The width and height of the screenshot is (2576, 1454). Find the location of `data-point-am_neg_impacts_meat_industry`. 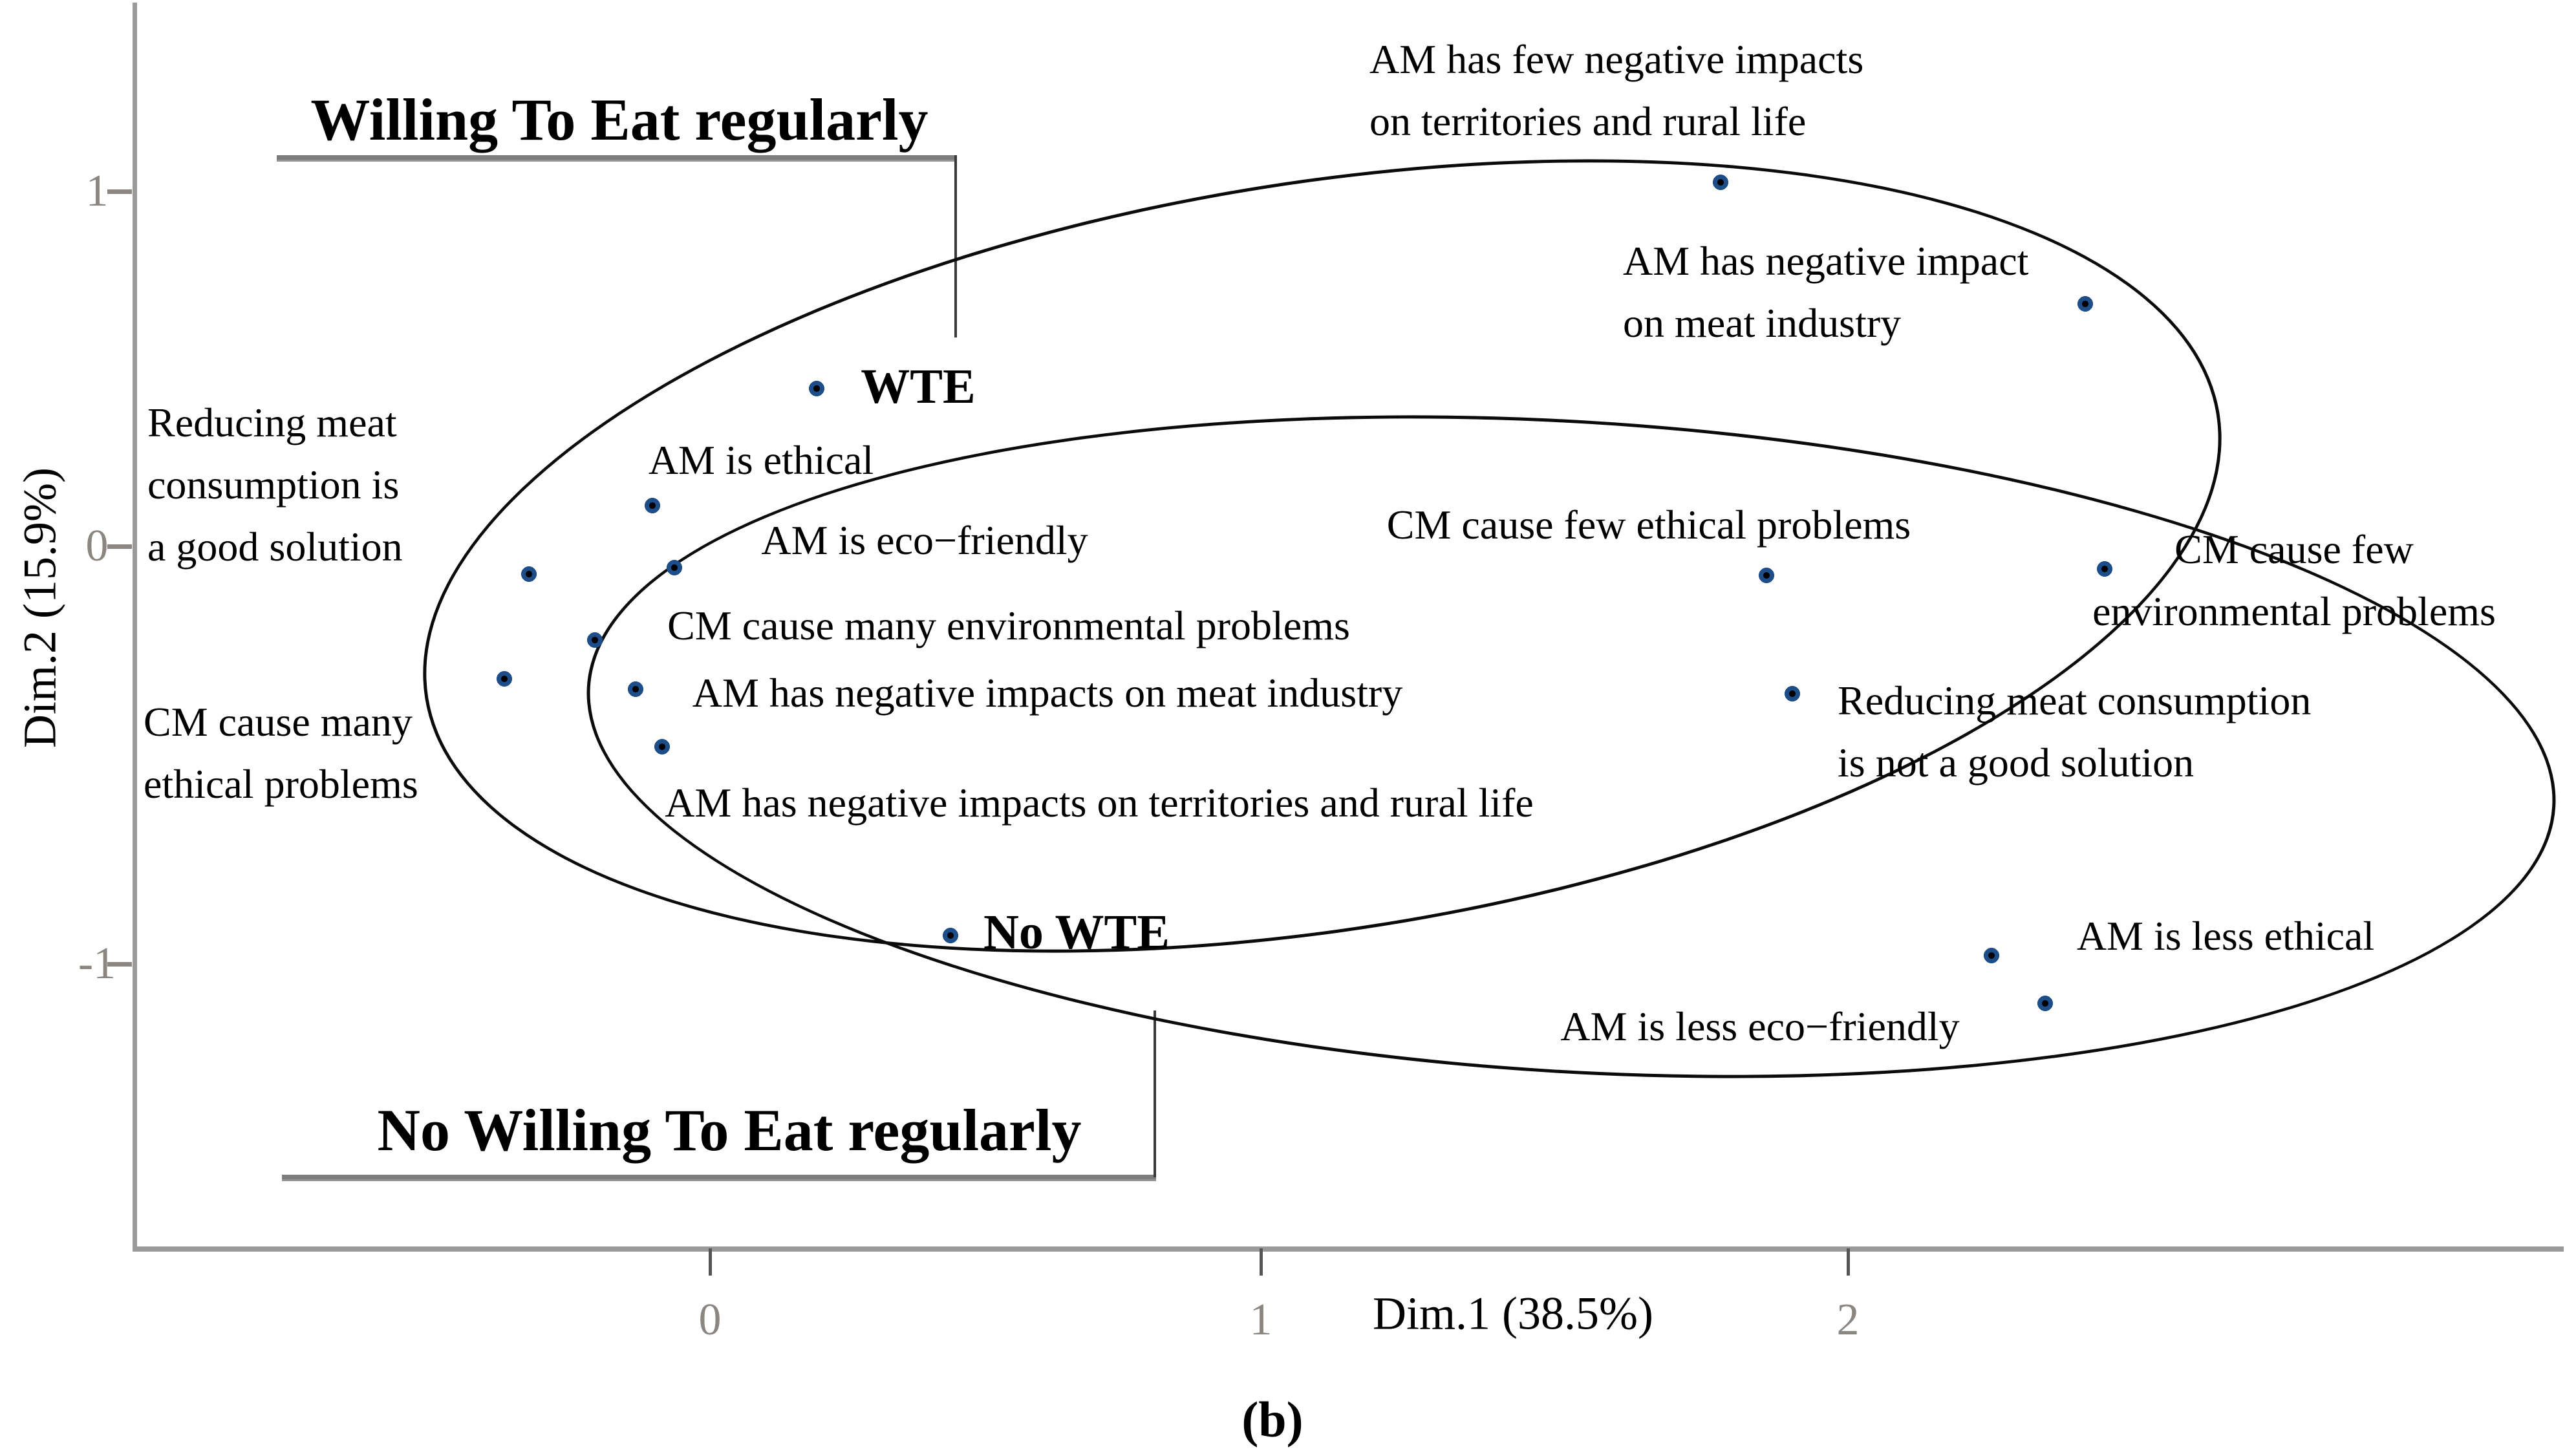

data-point-am_neg_impacts_meat_industry is located at coordinates (635, 690).